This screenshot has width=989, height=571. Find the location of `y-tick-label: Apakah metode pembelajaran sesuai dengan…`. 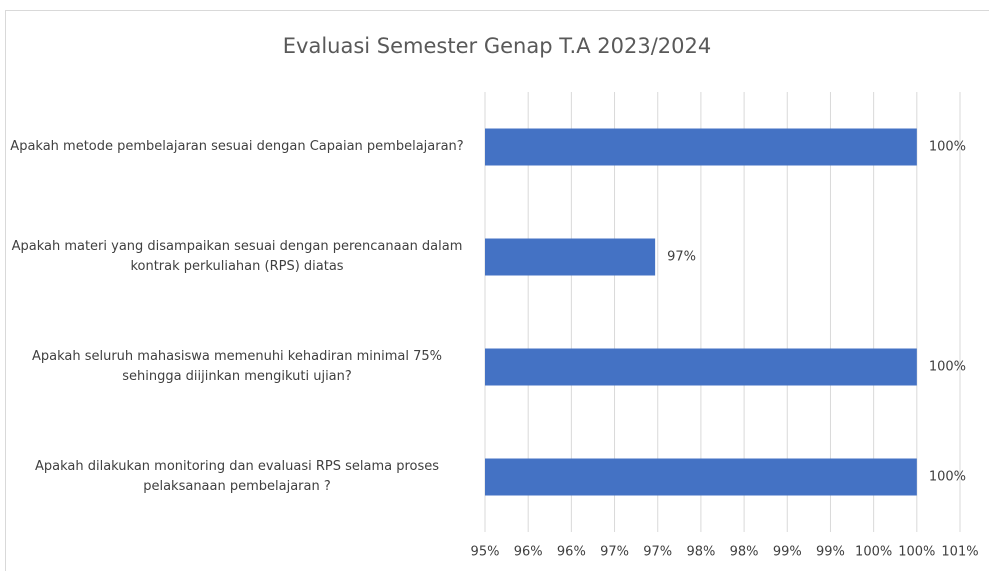

y-tick-label: Apakah metode pembelajaran sesuai dengan… is located at coordinates (237, 146).